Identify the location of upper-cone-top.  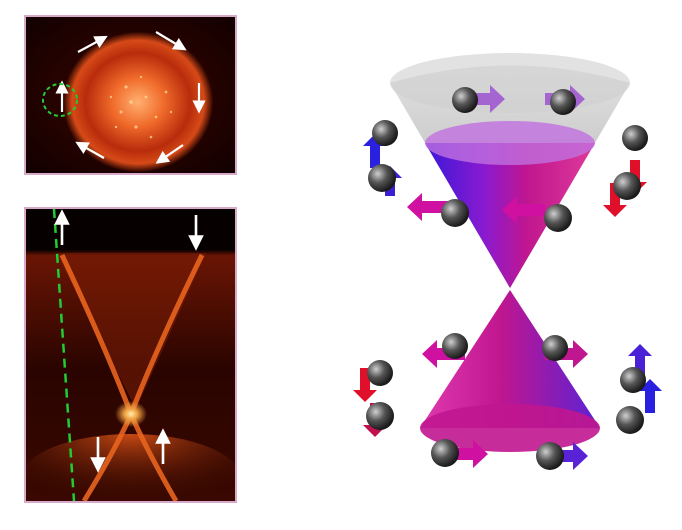
(510, 143).